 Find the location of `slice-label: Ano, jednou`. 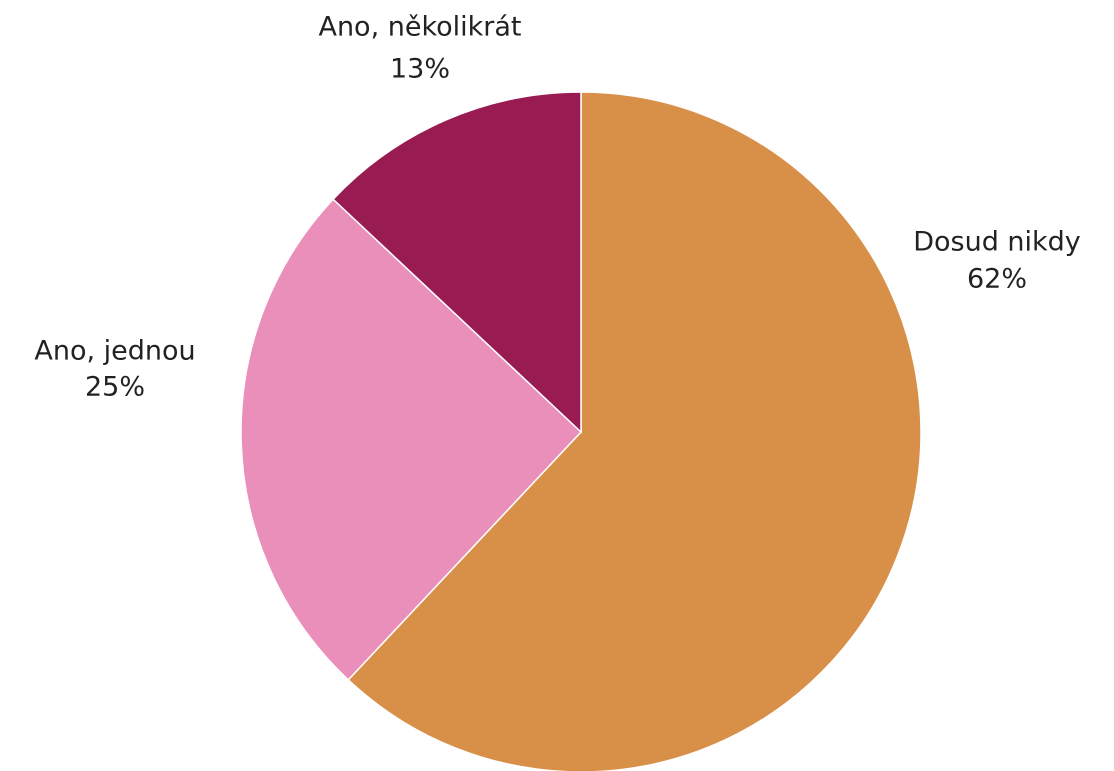

slice-label: Ano, jednou is located at coordinates (114, 351).